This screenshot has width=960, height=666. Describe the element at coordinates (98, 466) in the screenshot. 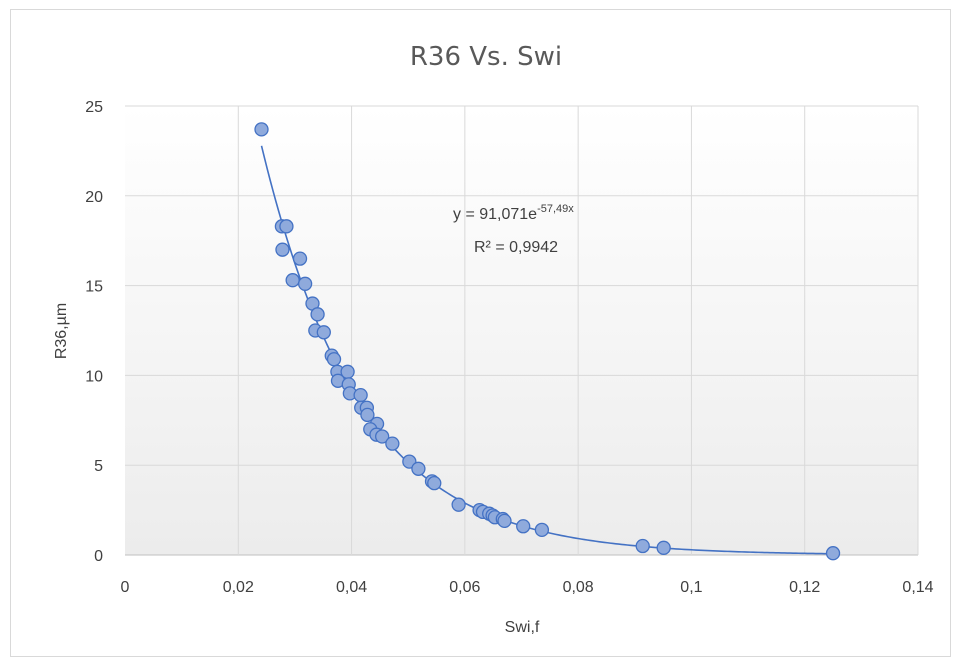

I see `y-tick-label: 5` at that location.